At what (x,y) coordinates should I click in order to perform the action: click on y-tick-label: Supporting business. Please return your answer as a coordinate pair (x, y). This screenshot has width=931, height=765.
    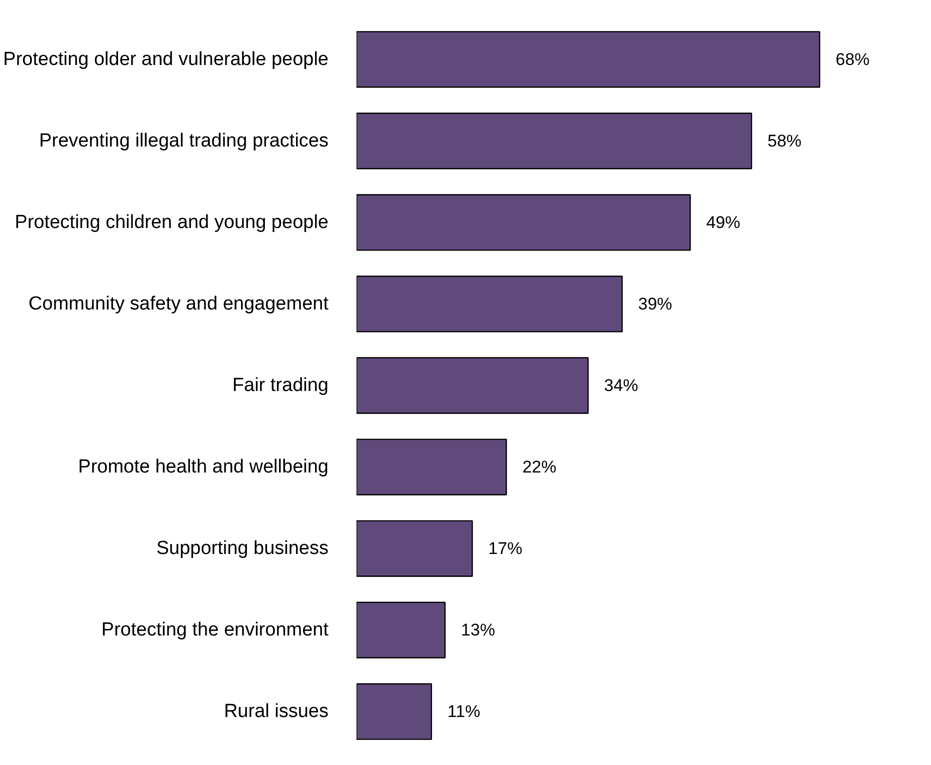
    Looking at the image, I should click on (242, 549).